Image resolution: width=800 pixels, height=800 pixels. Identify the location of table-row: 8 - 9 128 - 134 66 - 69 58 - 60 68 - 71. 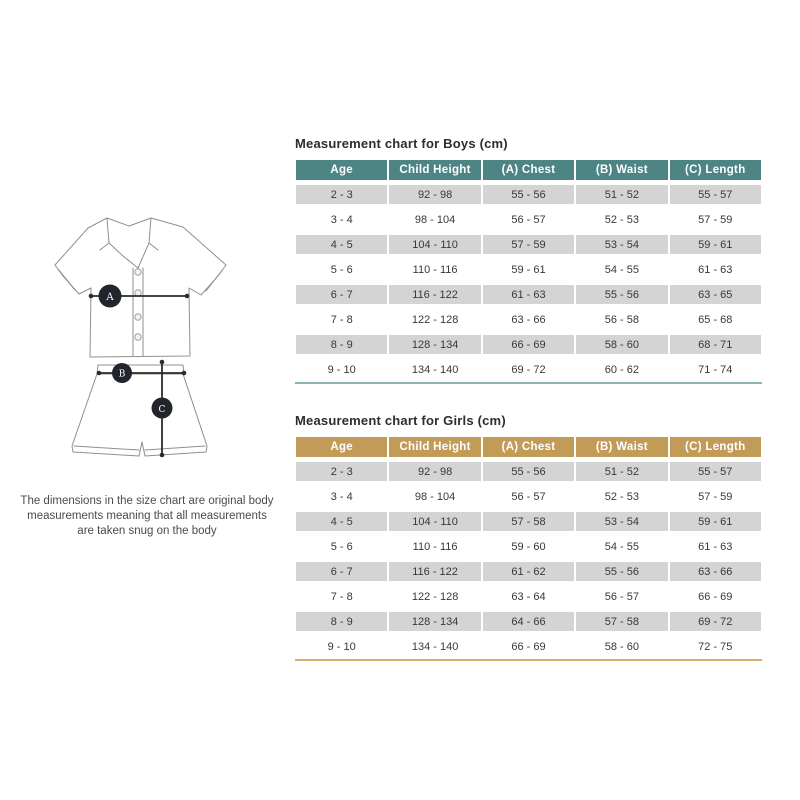
(528, 344).